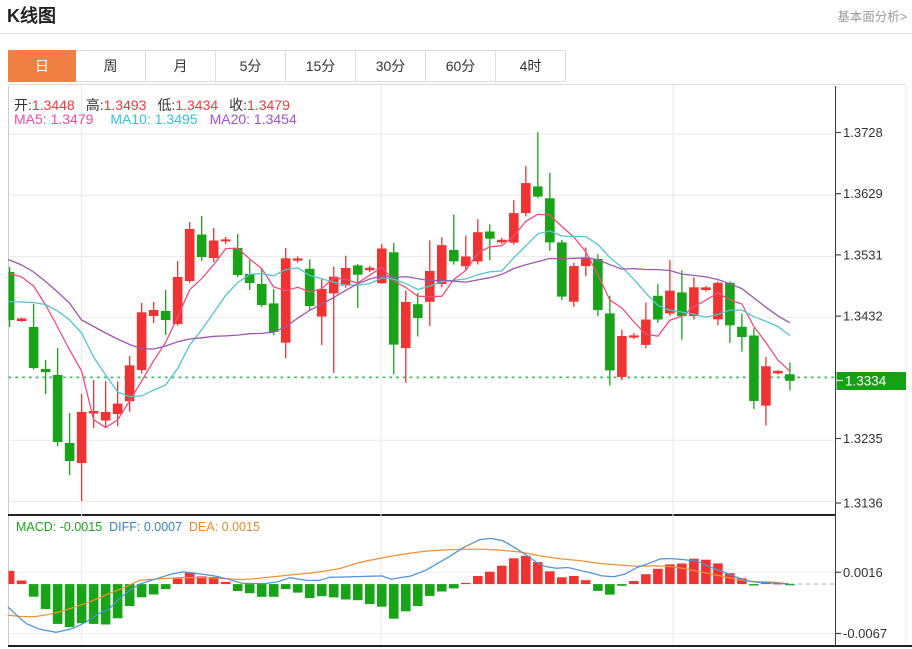 The image size is (912, 649). What do you see at coordinates (863, 193) in the screenshot?
I see `svg-text: 1.3629` at bounding box center [863, 193].